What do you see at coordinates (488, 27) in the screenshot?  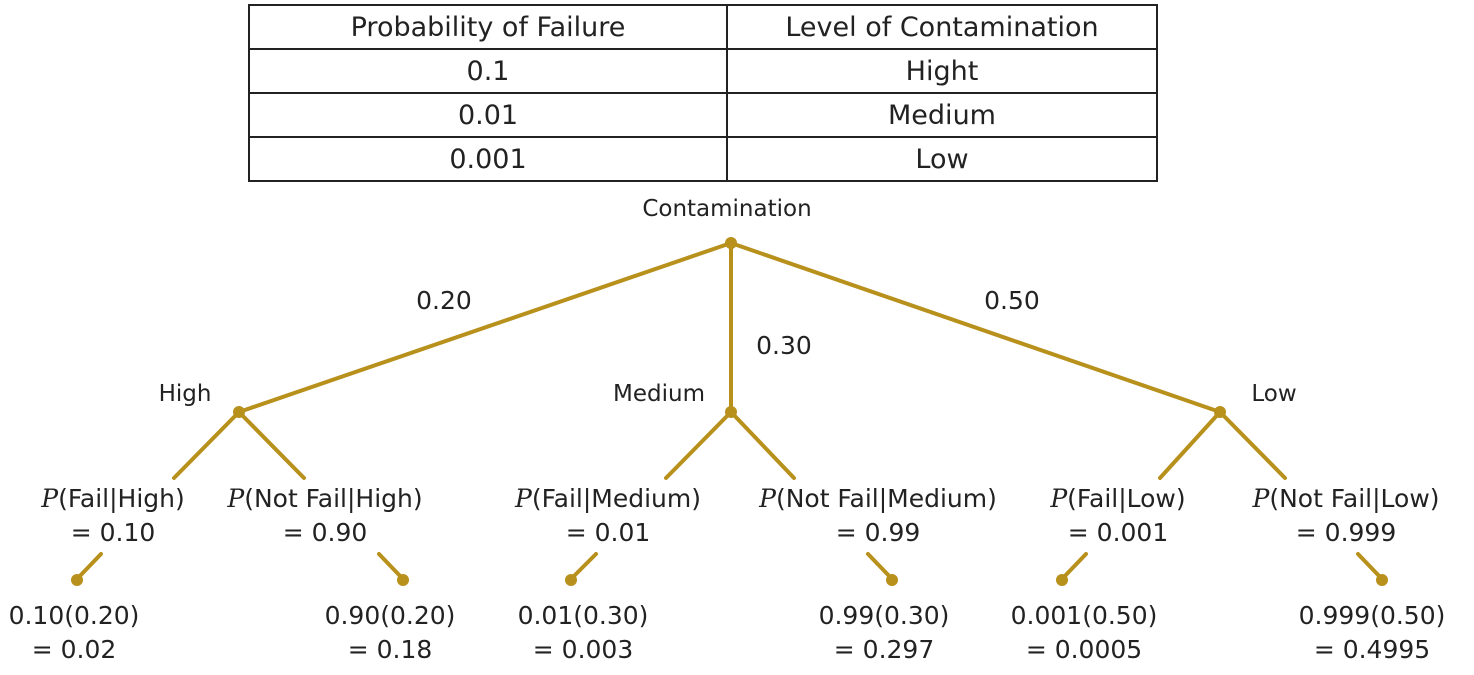 I see `column-header-probability: Probability of Failure` at bounding box center [488, 27].